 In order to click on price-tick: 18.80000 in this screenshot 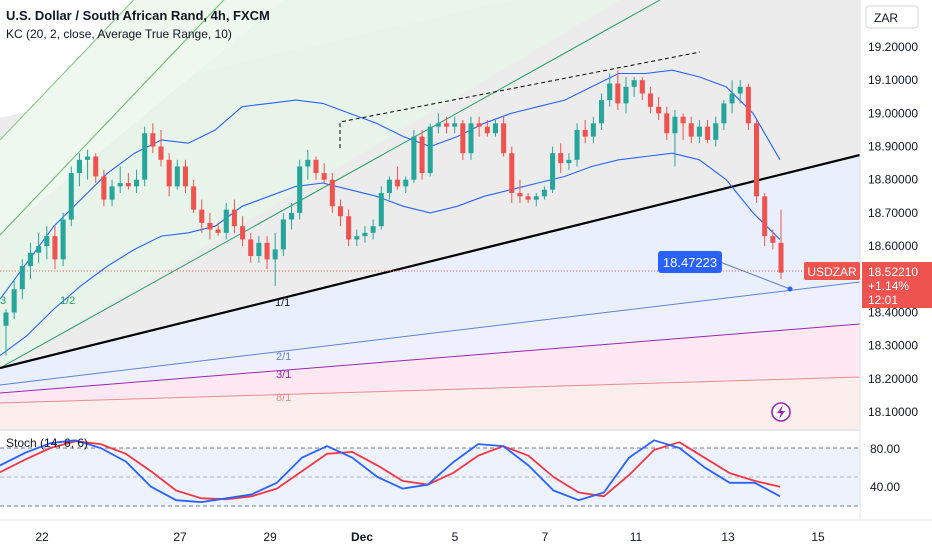, I will do `click(893, 180)`.